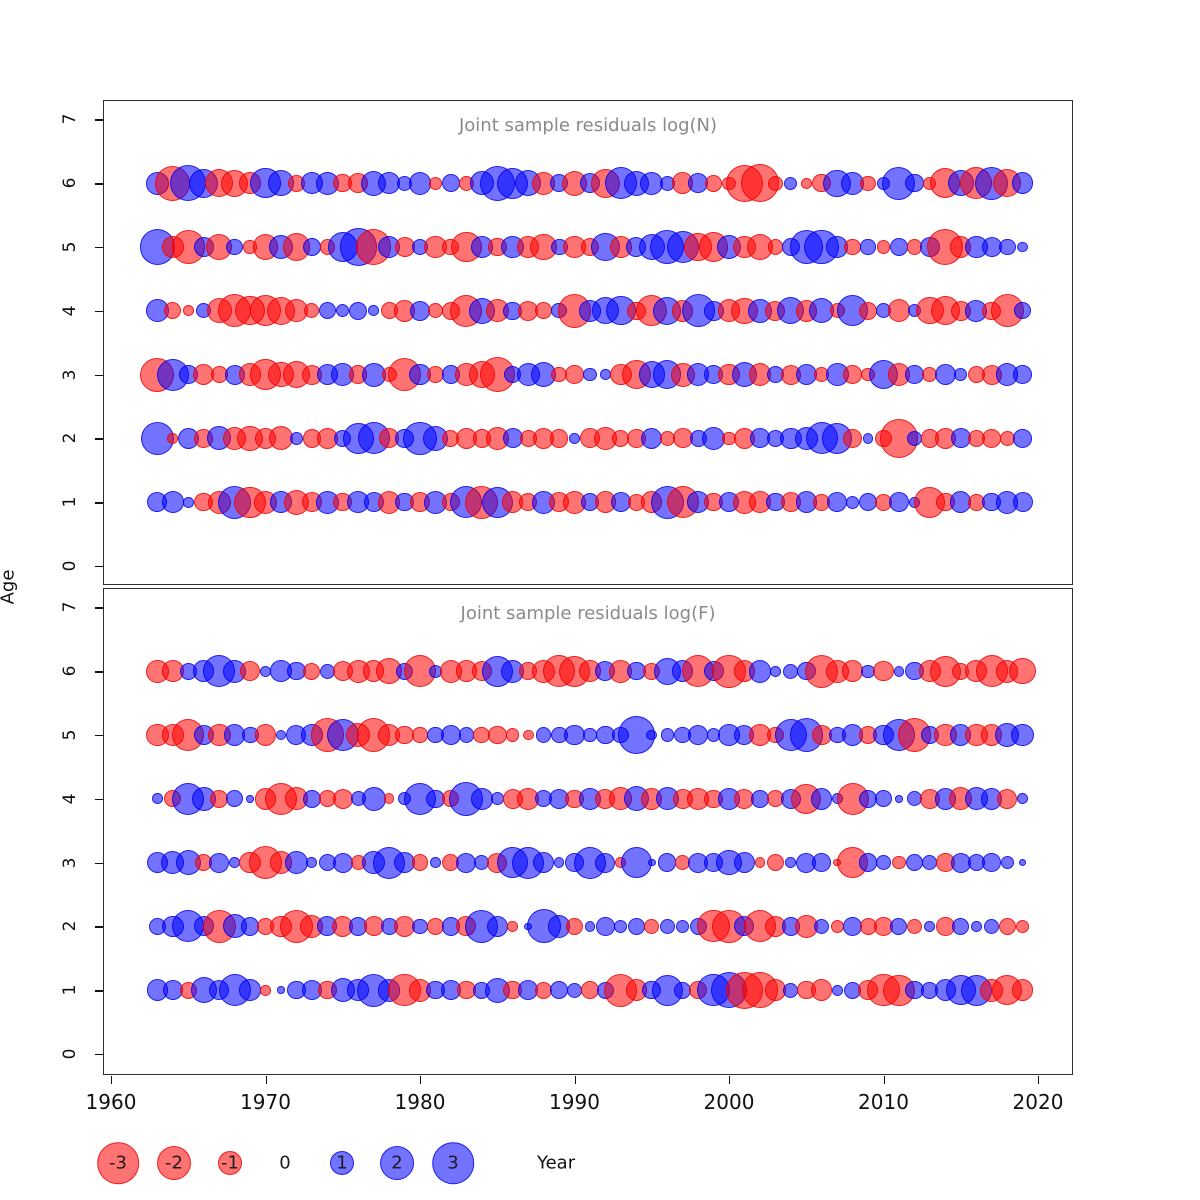  What do you see at coordinates (111, 1102) in the screenshot?
I see `x-axis-tick-label: 1960` at bounding box center [111, 1102].